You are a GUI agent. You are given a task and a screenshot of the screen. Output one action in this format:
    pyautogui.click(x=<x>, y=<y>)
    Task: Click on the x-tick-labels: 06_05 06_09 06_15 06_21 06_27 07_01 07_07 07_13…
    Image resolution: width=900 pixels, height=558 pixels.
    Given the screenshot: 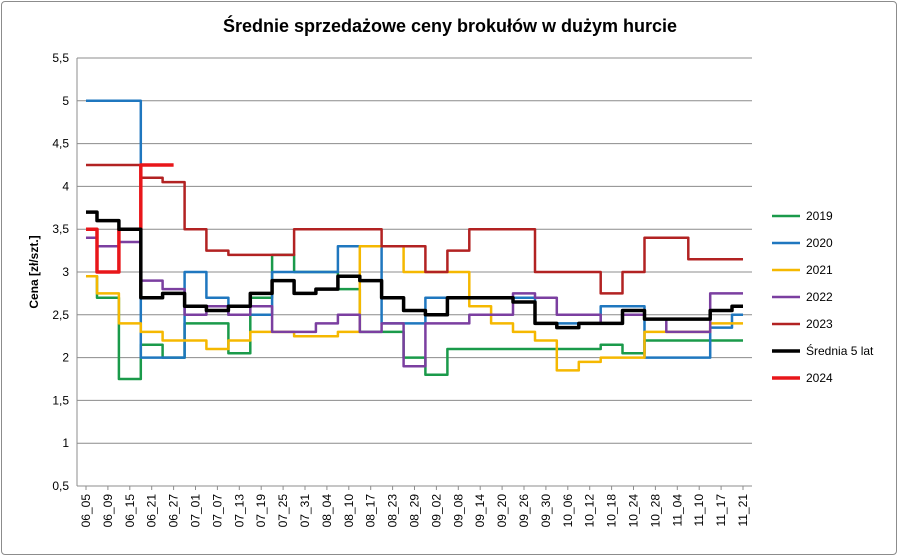 What is the action you would take?
    pyautogui.click(x=414, y=506)
    